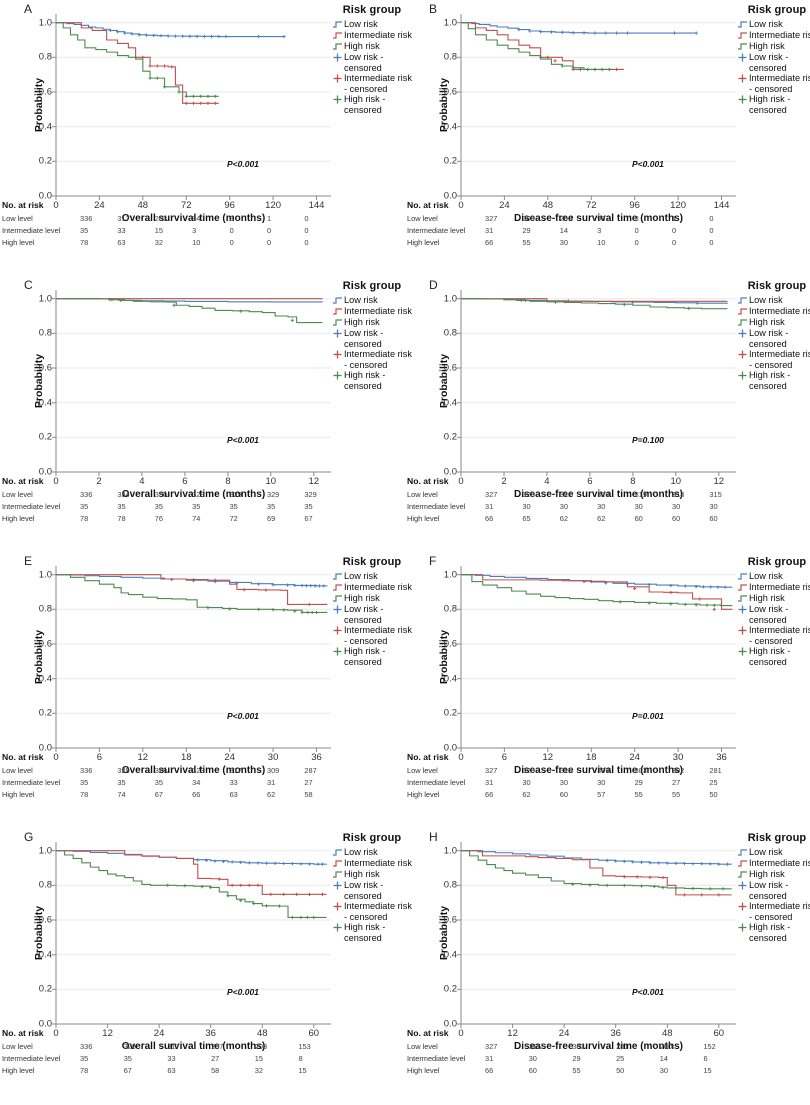  What do you see at coordinates (229, 205) in the screenshot?
I see `x-tick-label: 96` at bounding box center [229, 205].